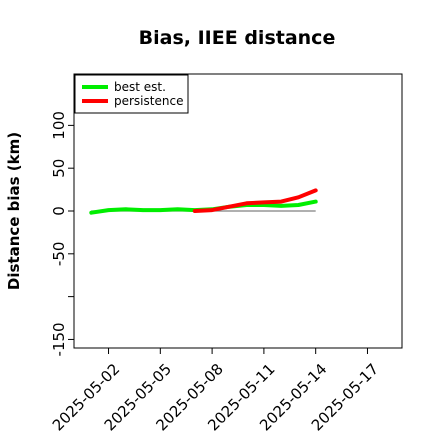  Describe the element at coordinates (255, 200) in the screenshot. I see `series-line-persistence` at that location.